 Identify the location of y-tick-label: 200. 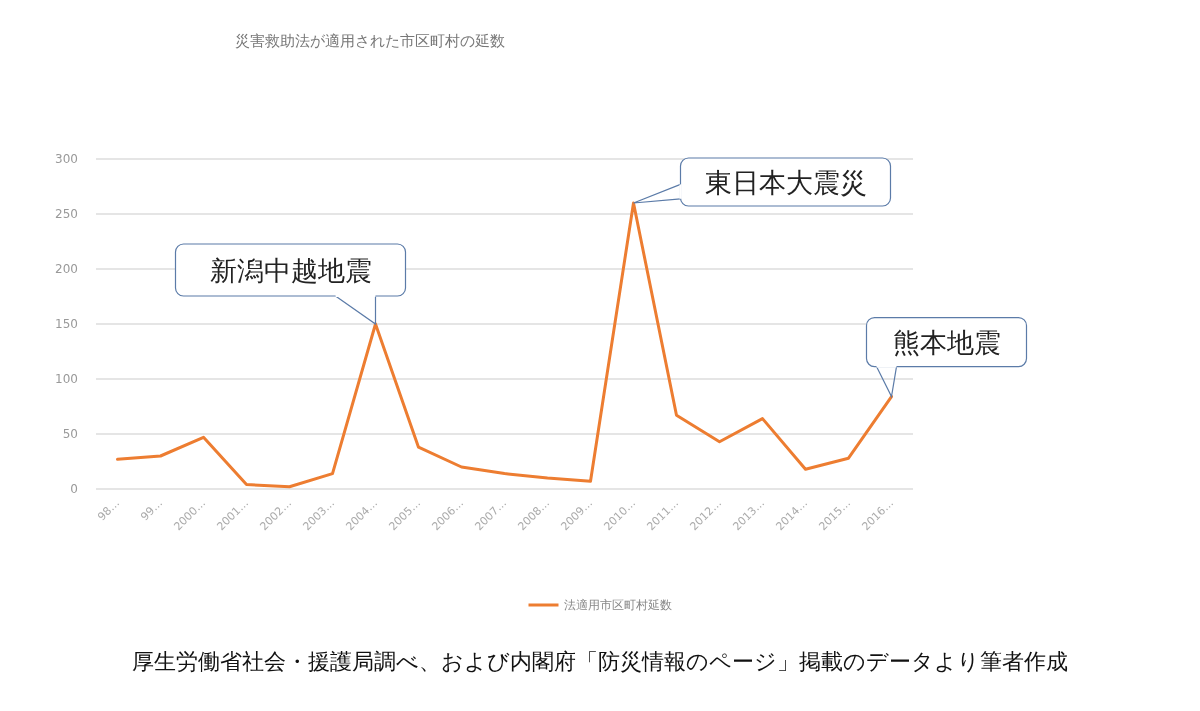
(66, 269).